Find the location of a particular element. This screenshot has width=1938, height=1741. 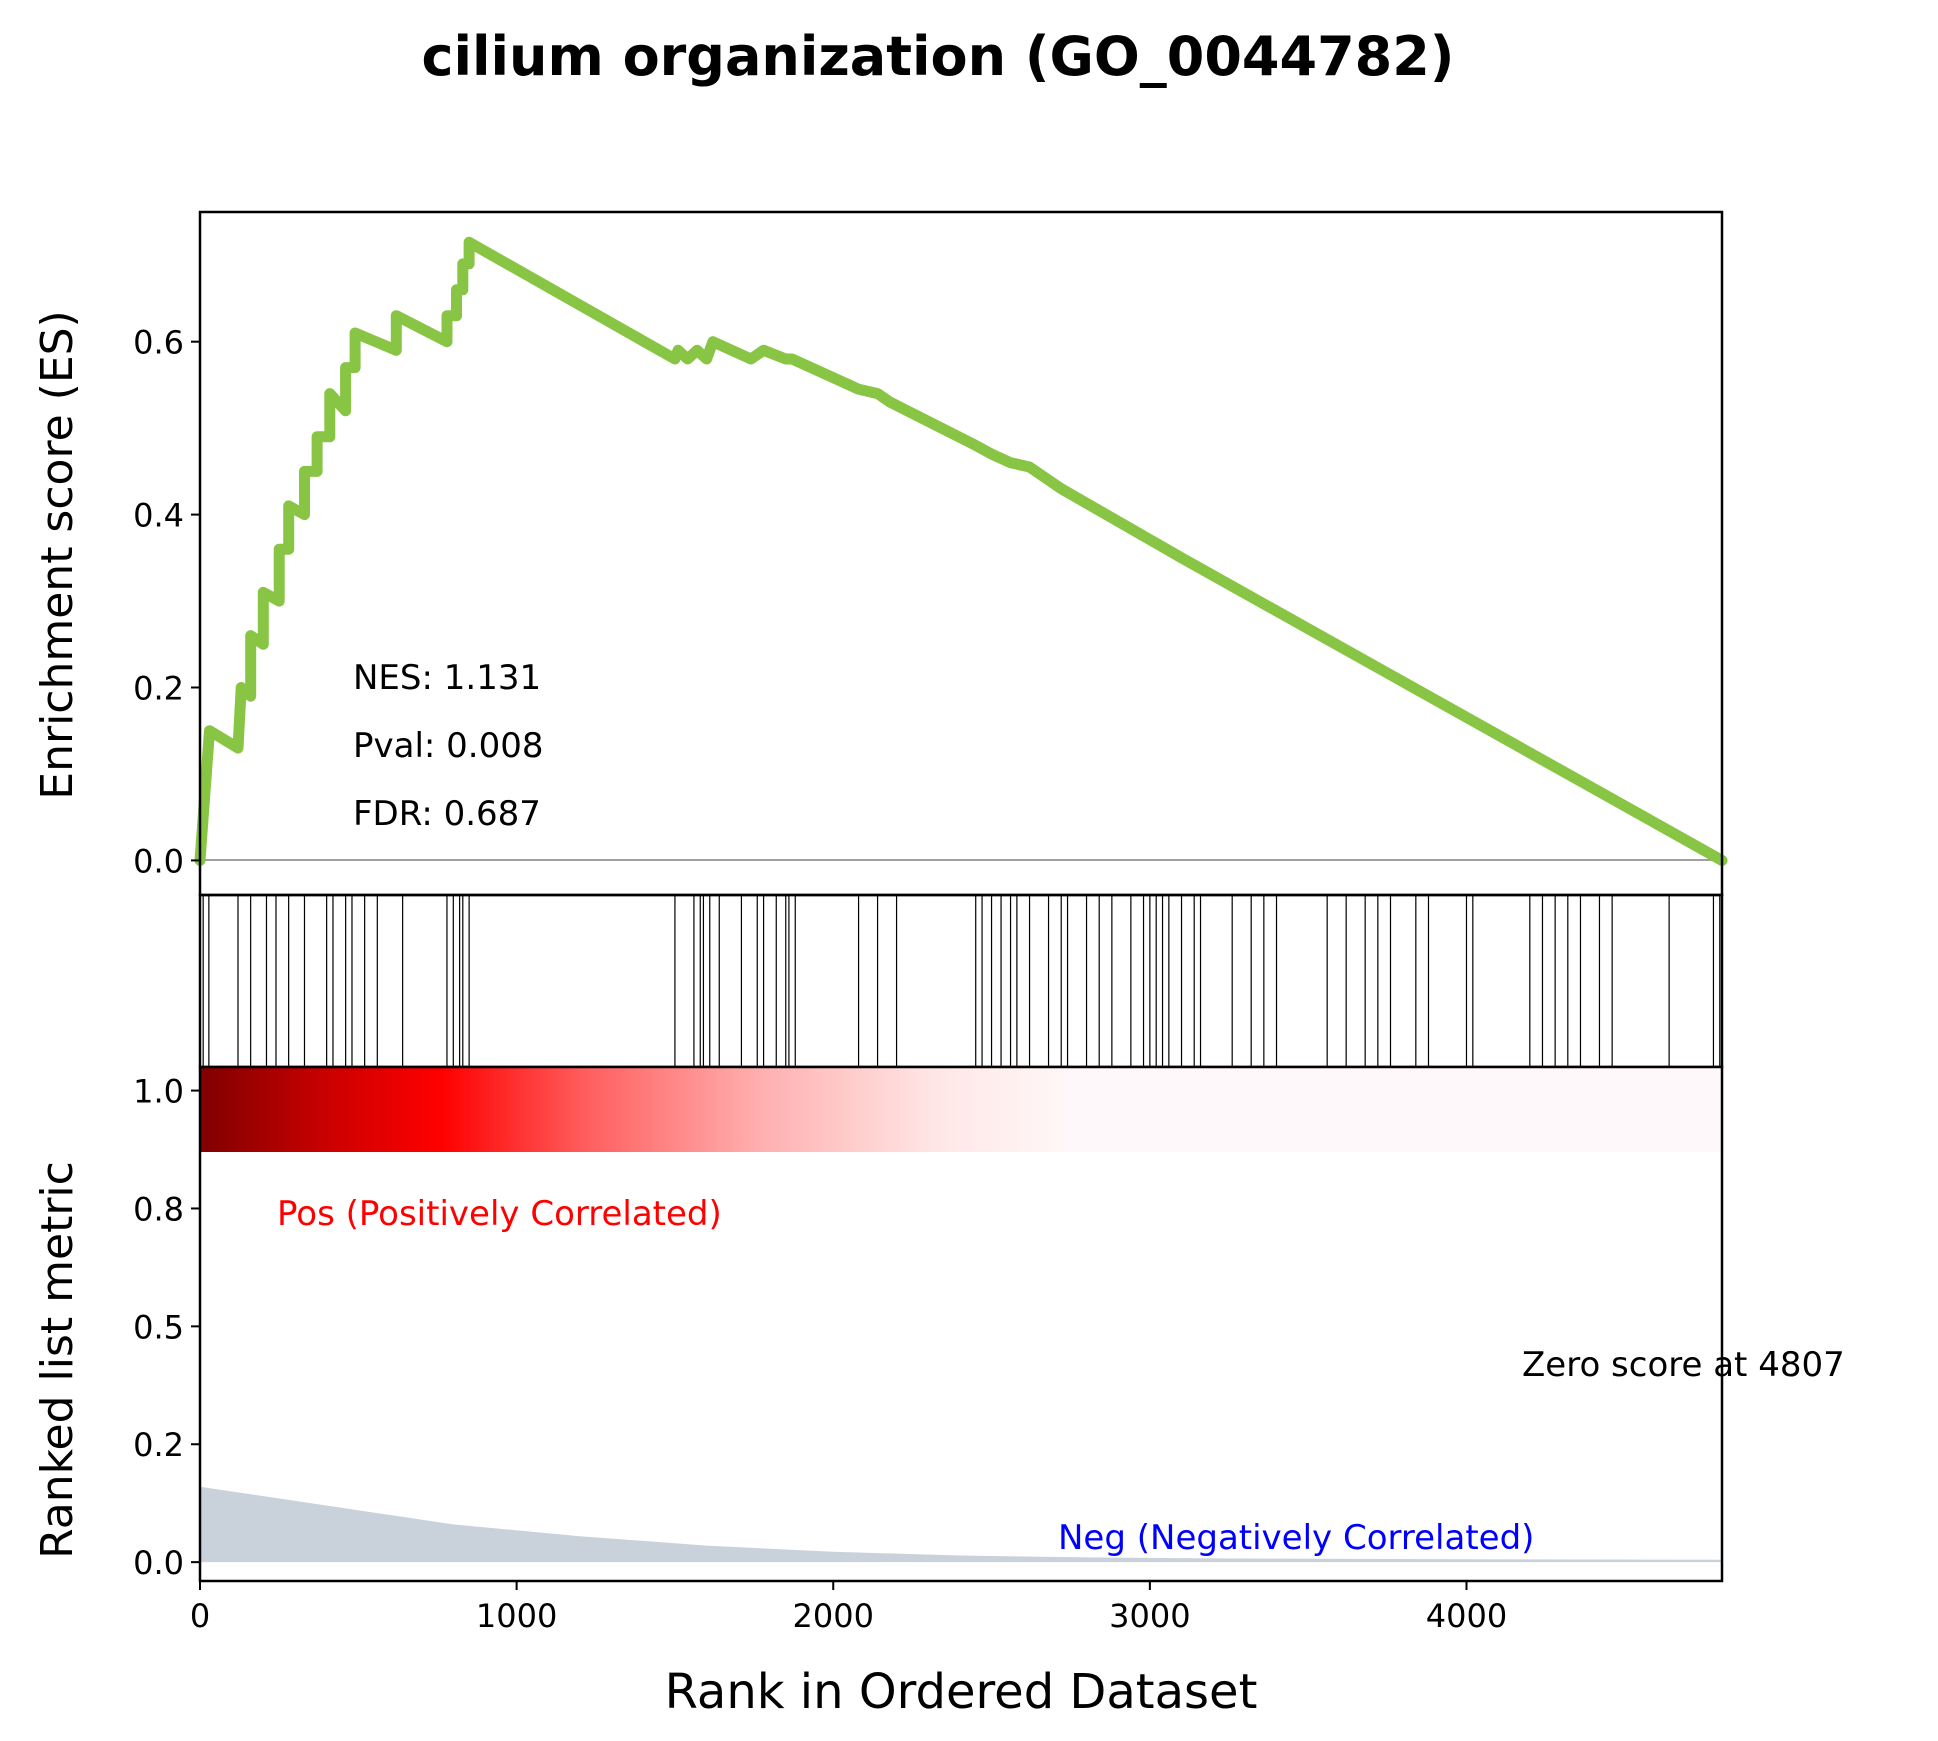

metric-y-tick-label: 0.0 is located at coordinates (158, 1563).